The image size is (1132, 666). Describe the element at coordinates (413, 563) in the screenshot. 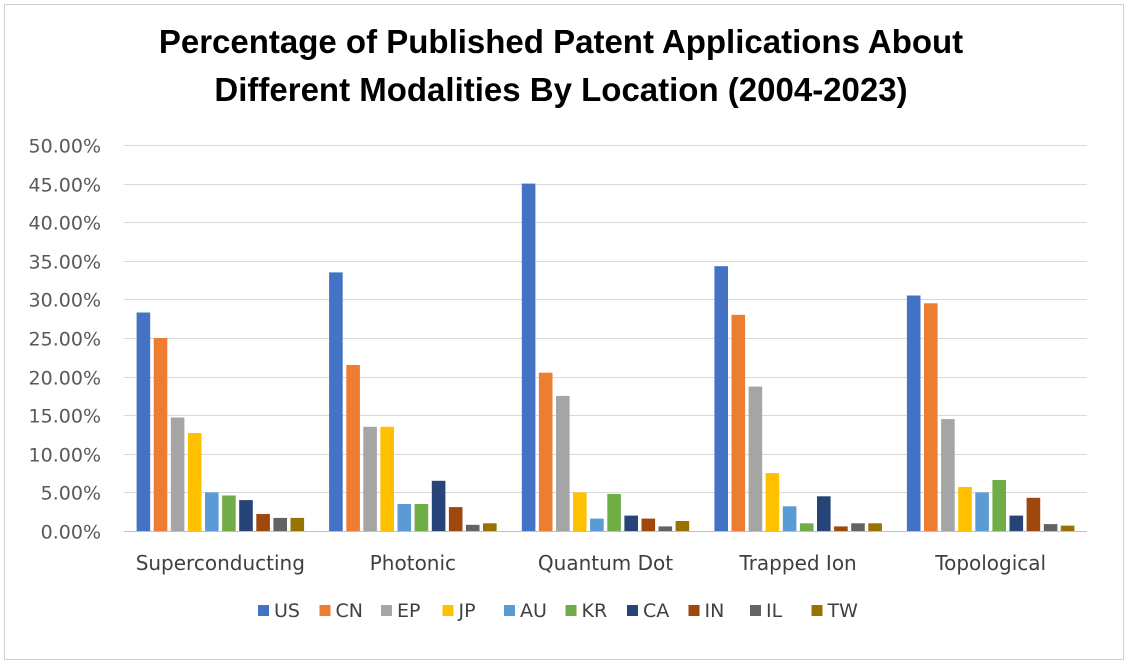

I see `x-category-label: Photonic` at that location.